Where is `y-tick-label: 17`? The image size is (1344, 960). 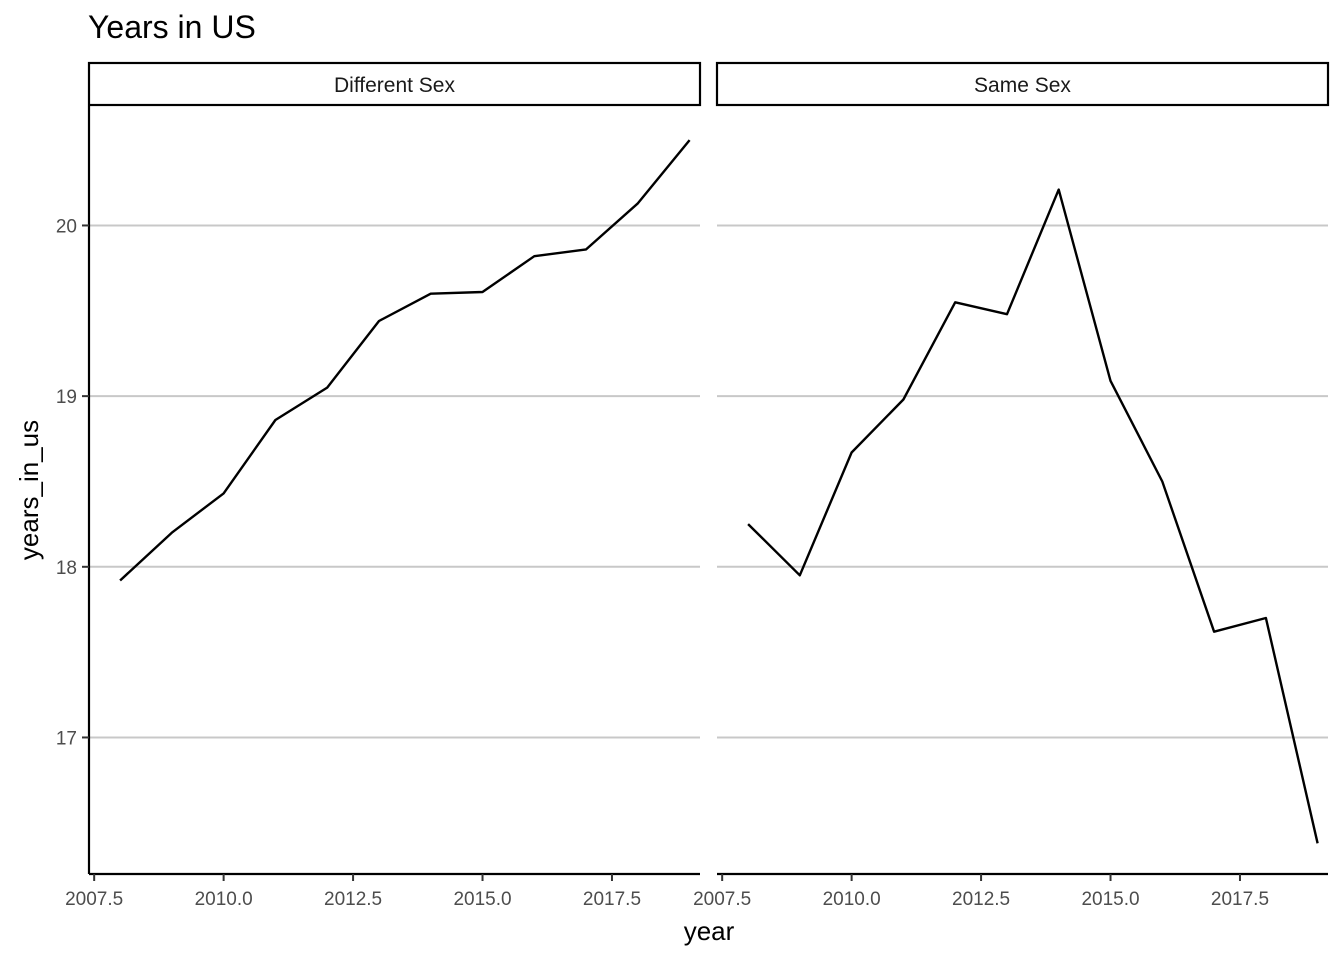 y-tick-label: 17 is located at coordinates (66, 738).